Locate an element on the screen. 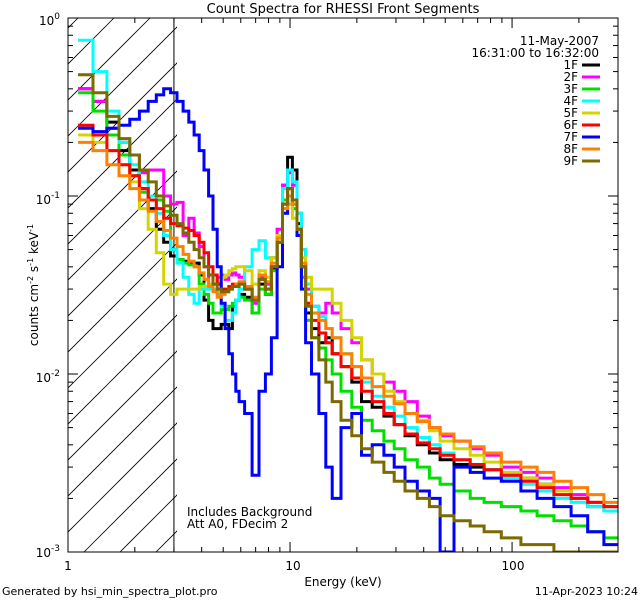  x-tick-label-1: 1 is located at coordinates (68, 566).